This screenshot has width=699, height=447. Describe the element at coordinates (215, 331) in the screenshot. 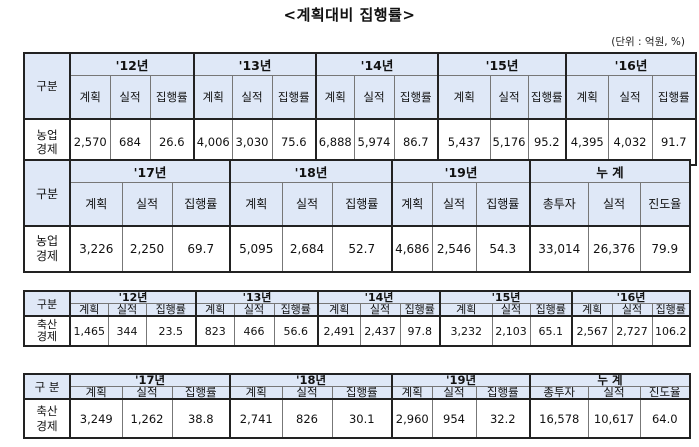

I see `data-cell: 823` at that location.